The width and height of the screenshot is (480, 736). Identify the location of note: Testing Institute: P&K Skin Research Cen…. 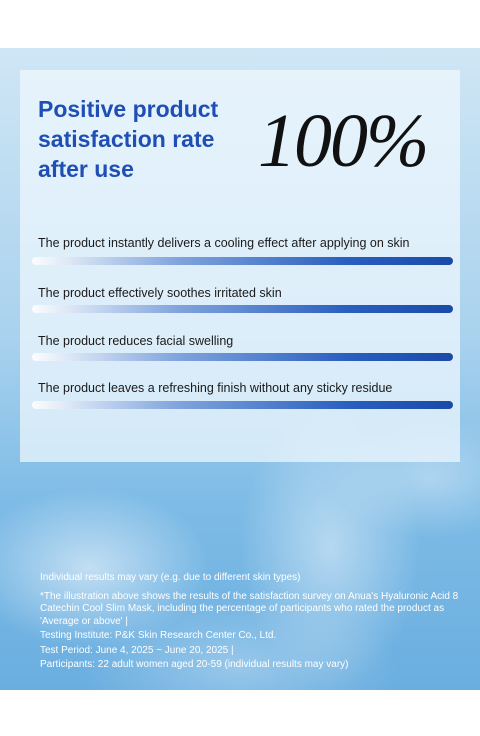
(158, 635).